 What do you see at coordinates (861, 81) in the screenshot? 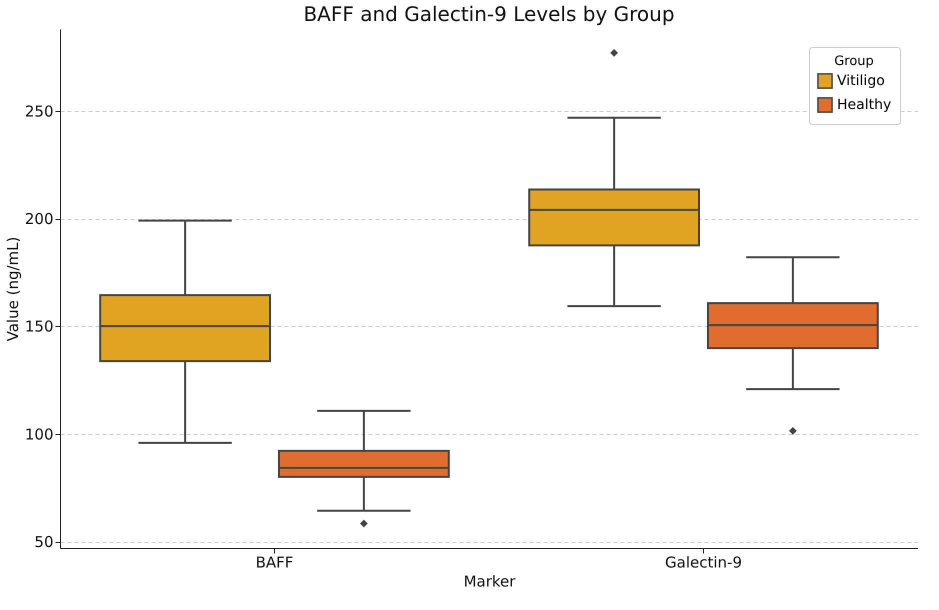
I see `legend-label: Vitiligo` at bounding box center [861, 81].